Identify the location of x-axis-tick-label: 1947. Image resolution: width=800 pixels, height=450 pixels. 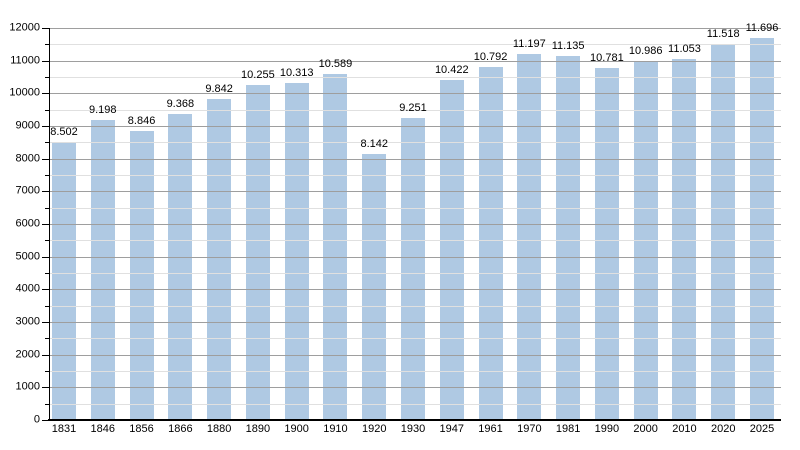
(452, 429).